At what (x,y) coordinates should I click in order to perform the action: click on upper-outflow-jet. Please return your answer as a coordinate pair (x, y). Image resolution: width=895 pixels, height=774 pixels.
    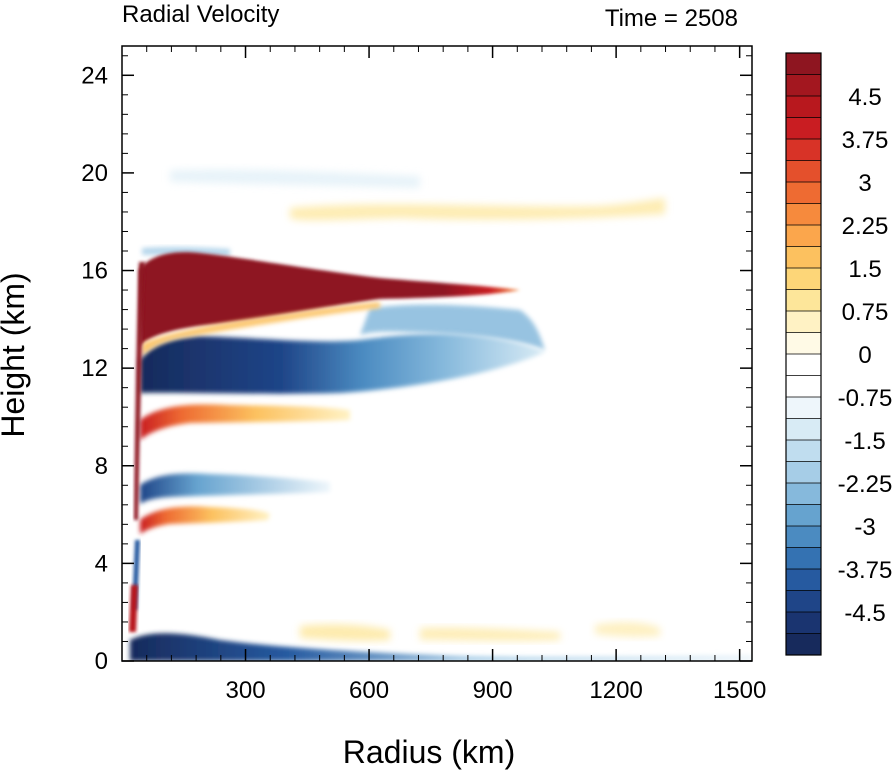
    Looking at the image, I should click on (329, 299).